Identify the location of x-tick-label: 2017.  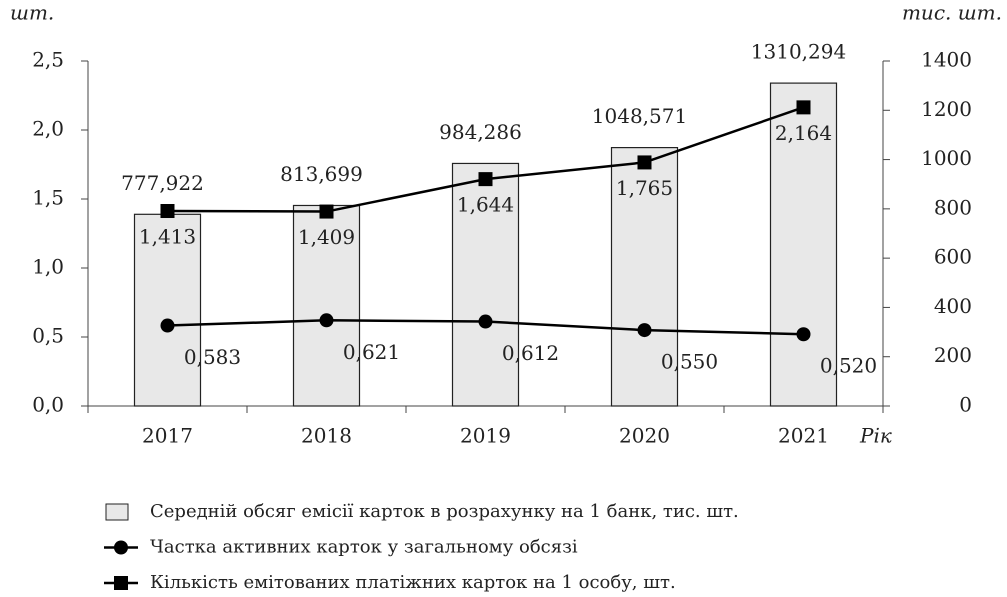
(167, 436).